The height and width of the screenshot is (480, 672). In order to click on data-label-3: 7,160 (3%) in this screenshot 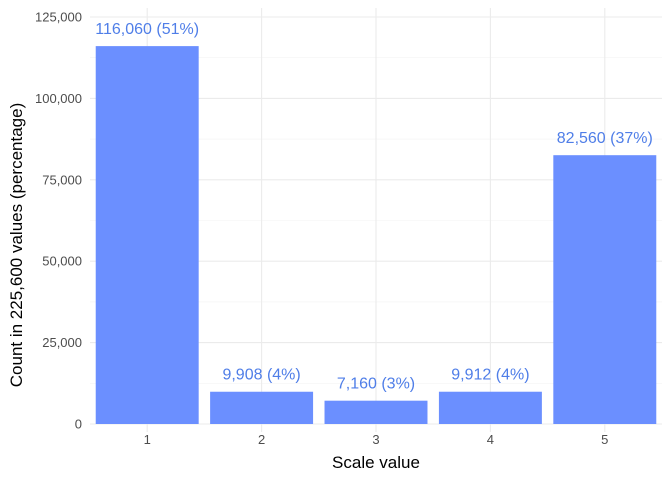, I will do `click(376, 384)`.